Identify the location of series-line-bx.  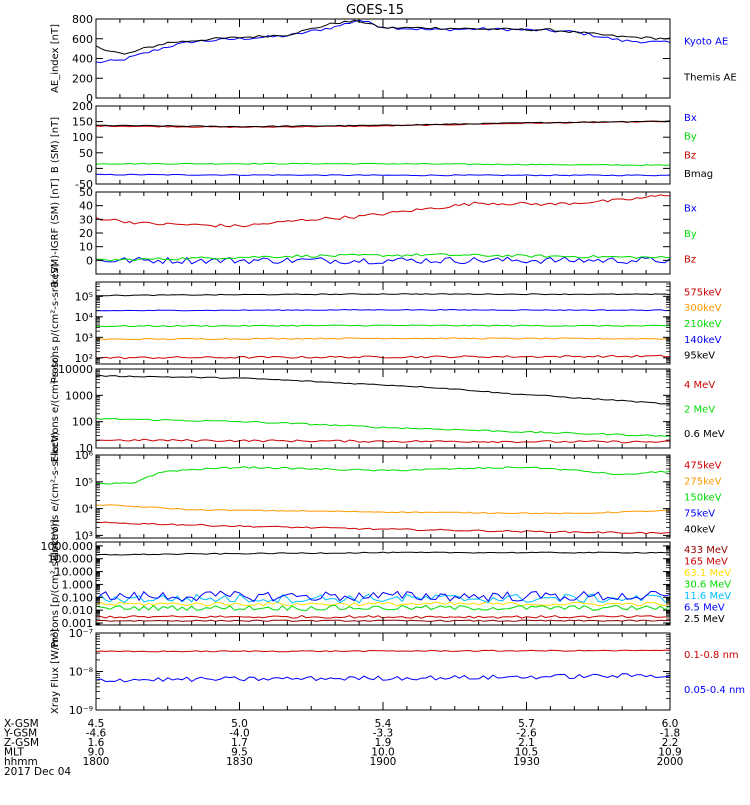
(383, 175).